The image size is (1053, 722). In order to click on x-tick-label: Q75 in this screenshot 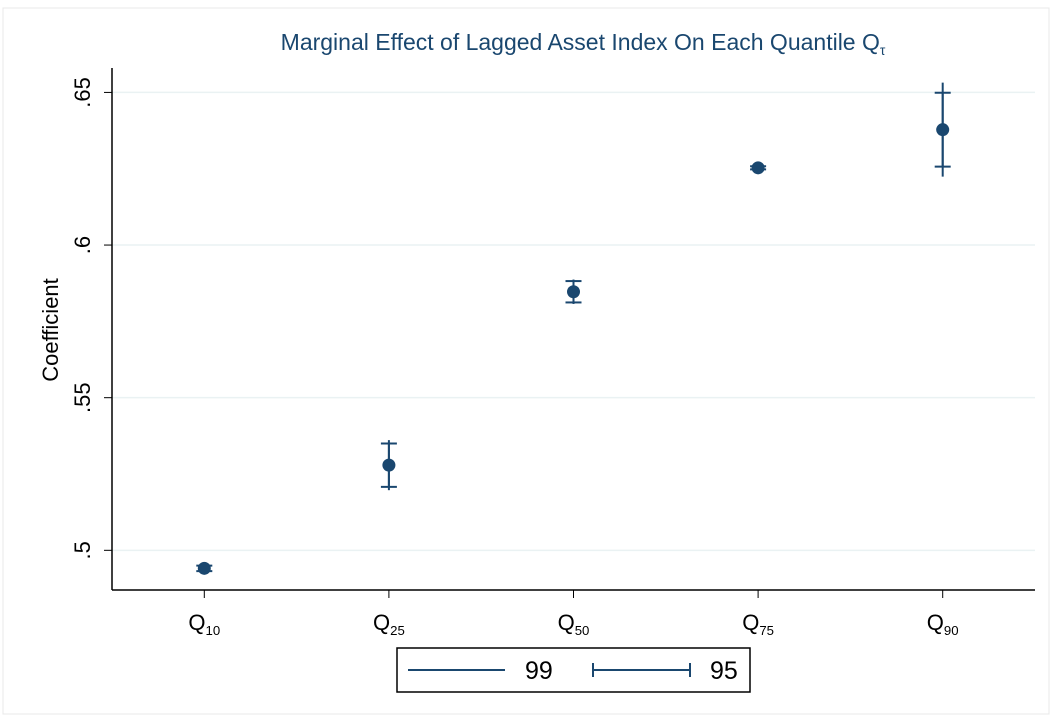, I will do `click(758, 624)`.